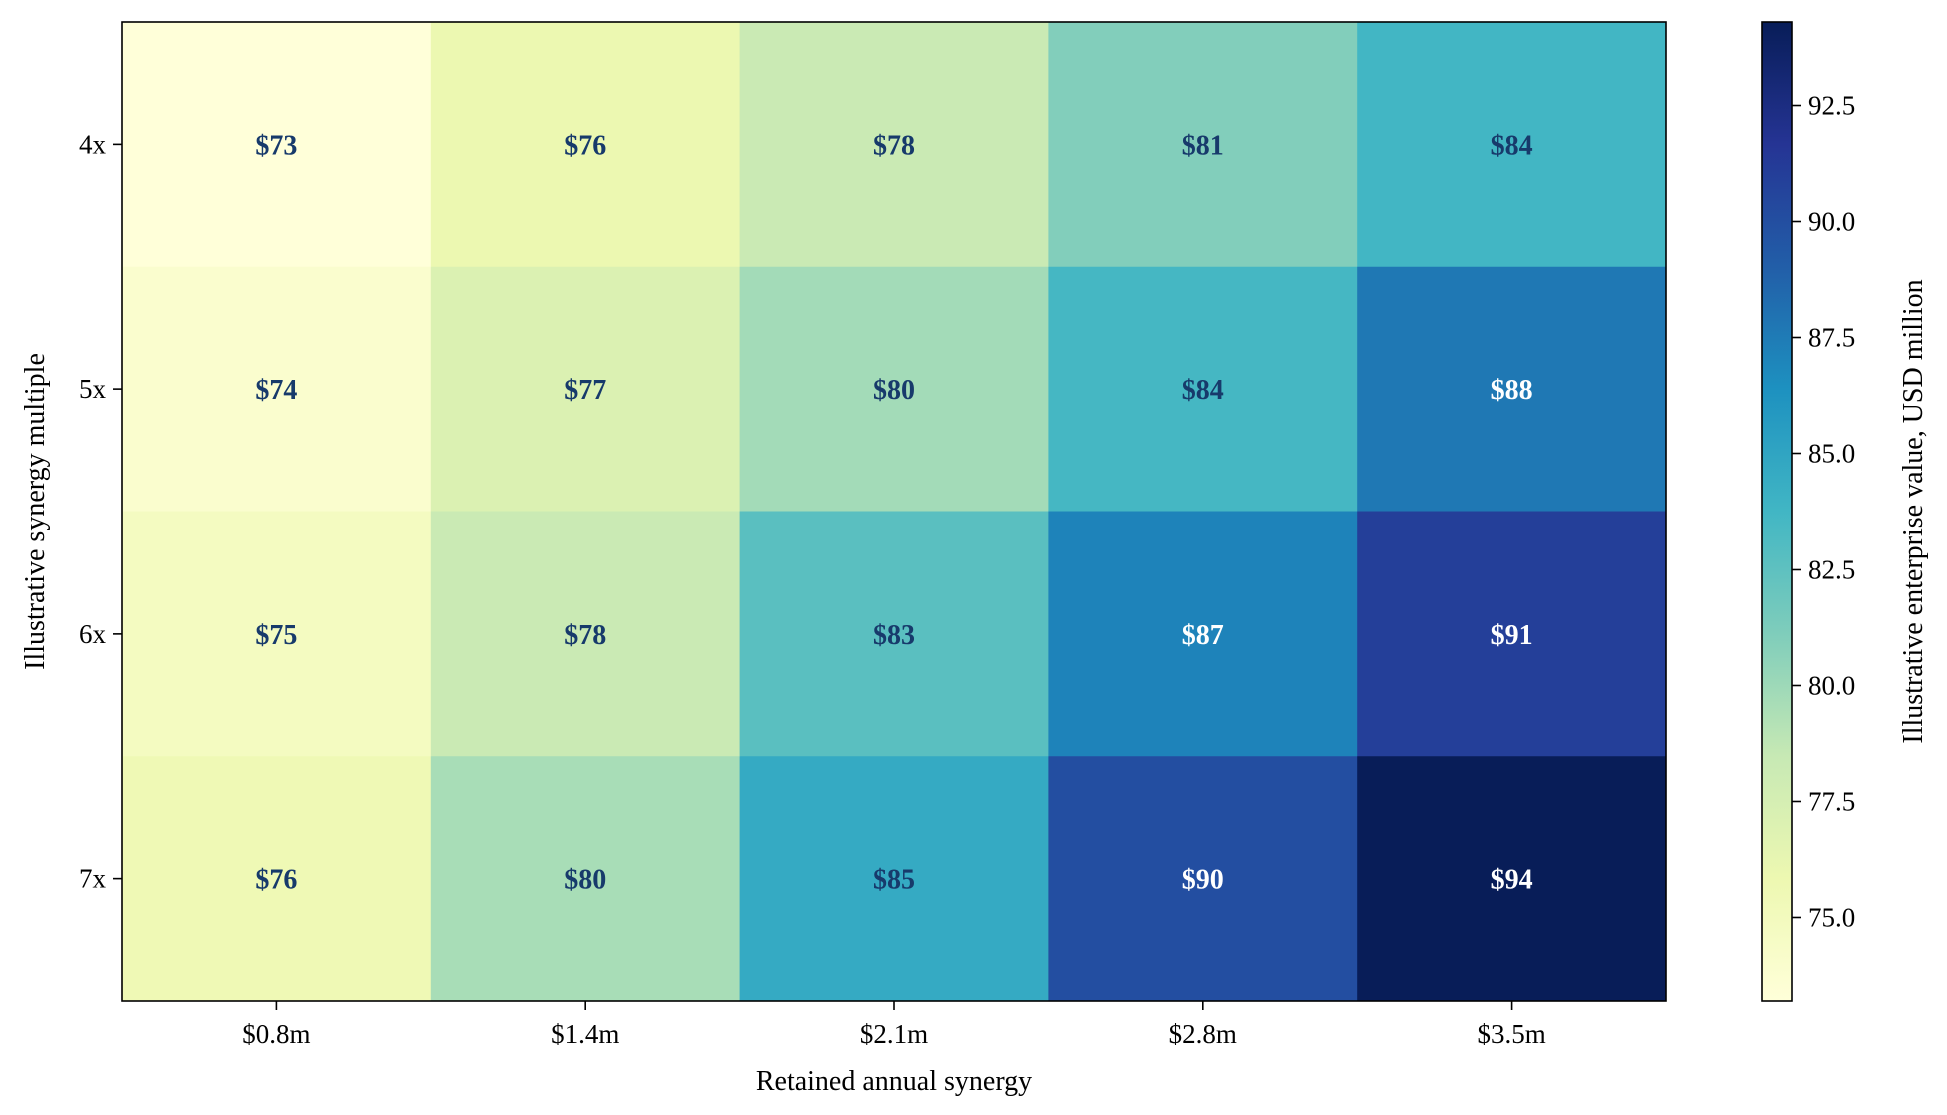  What do you see at coordinates (100, 511) in the screenshot?
I see `y-axis: 4x 5x 6x 7x` at bounding box center [100, 511].